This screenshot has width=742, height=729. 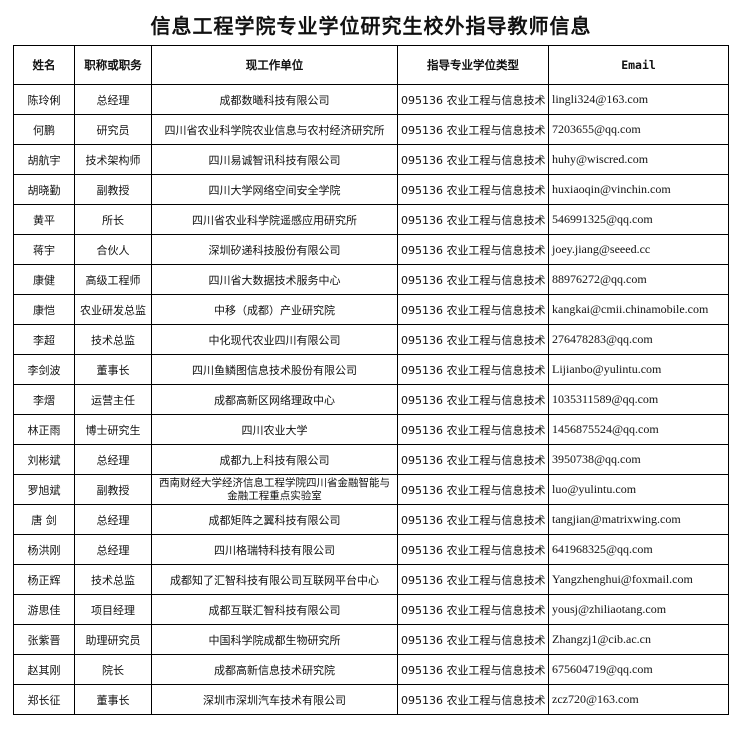 I want to click on cell-name: 康恺, so click(x=44, y=309).